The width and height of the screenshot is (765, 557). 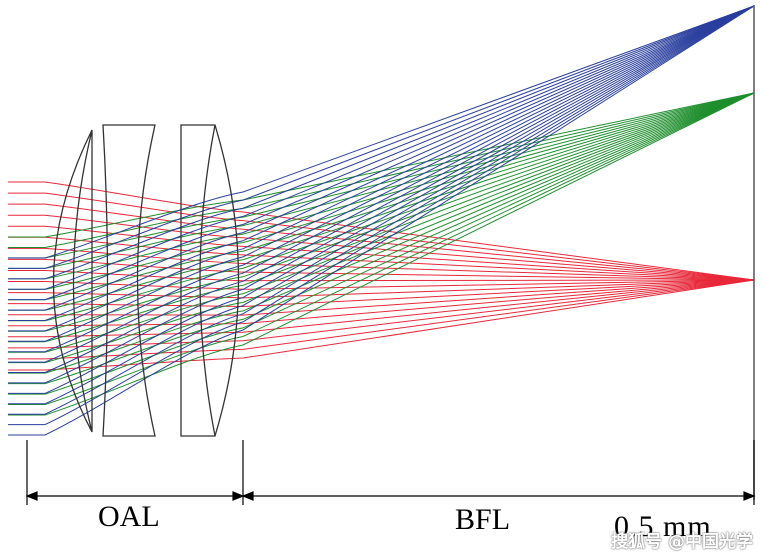 What do you see at coordinates (390, 472) in the screenshot?
I see `dimension-lines` at bounding box center [390, 472].